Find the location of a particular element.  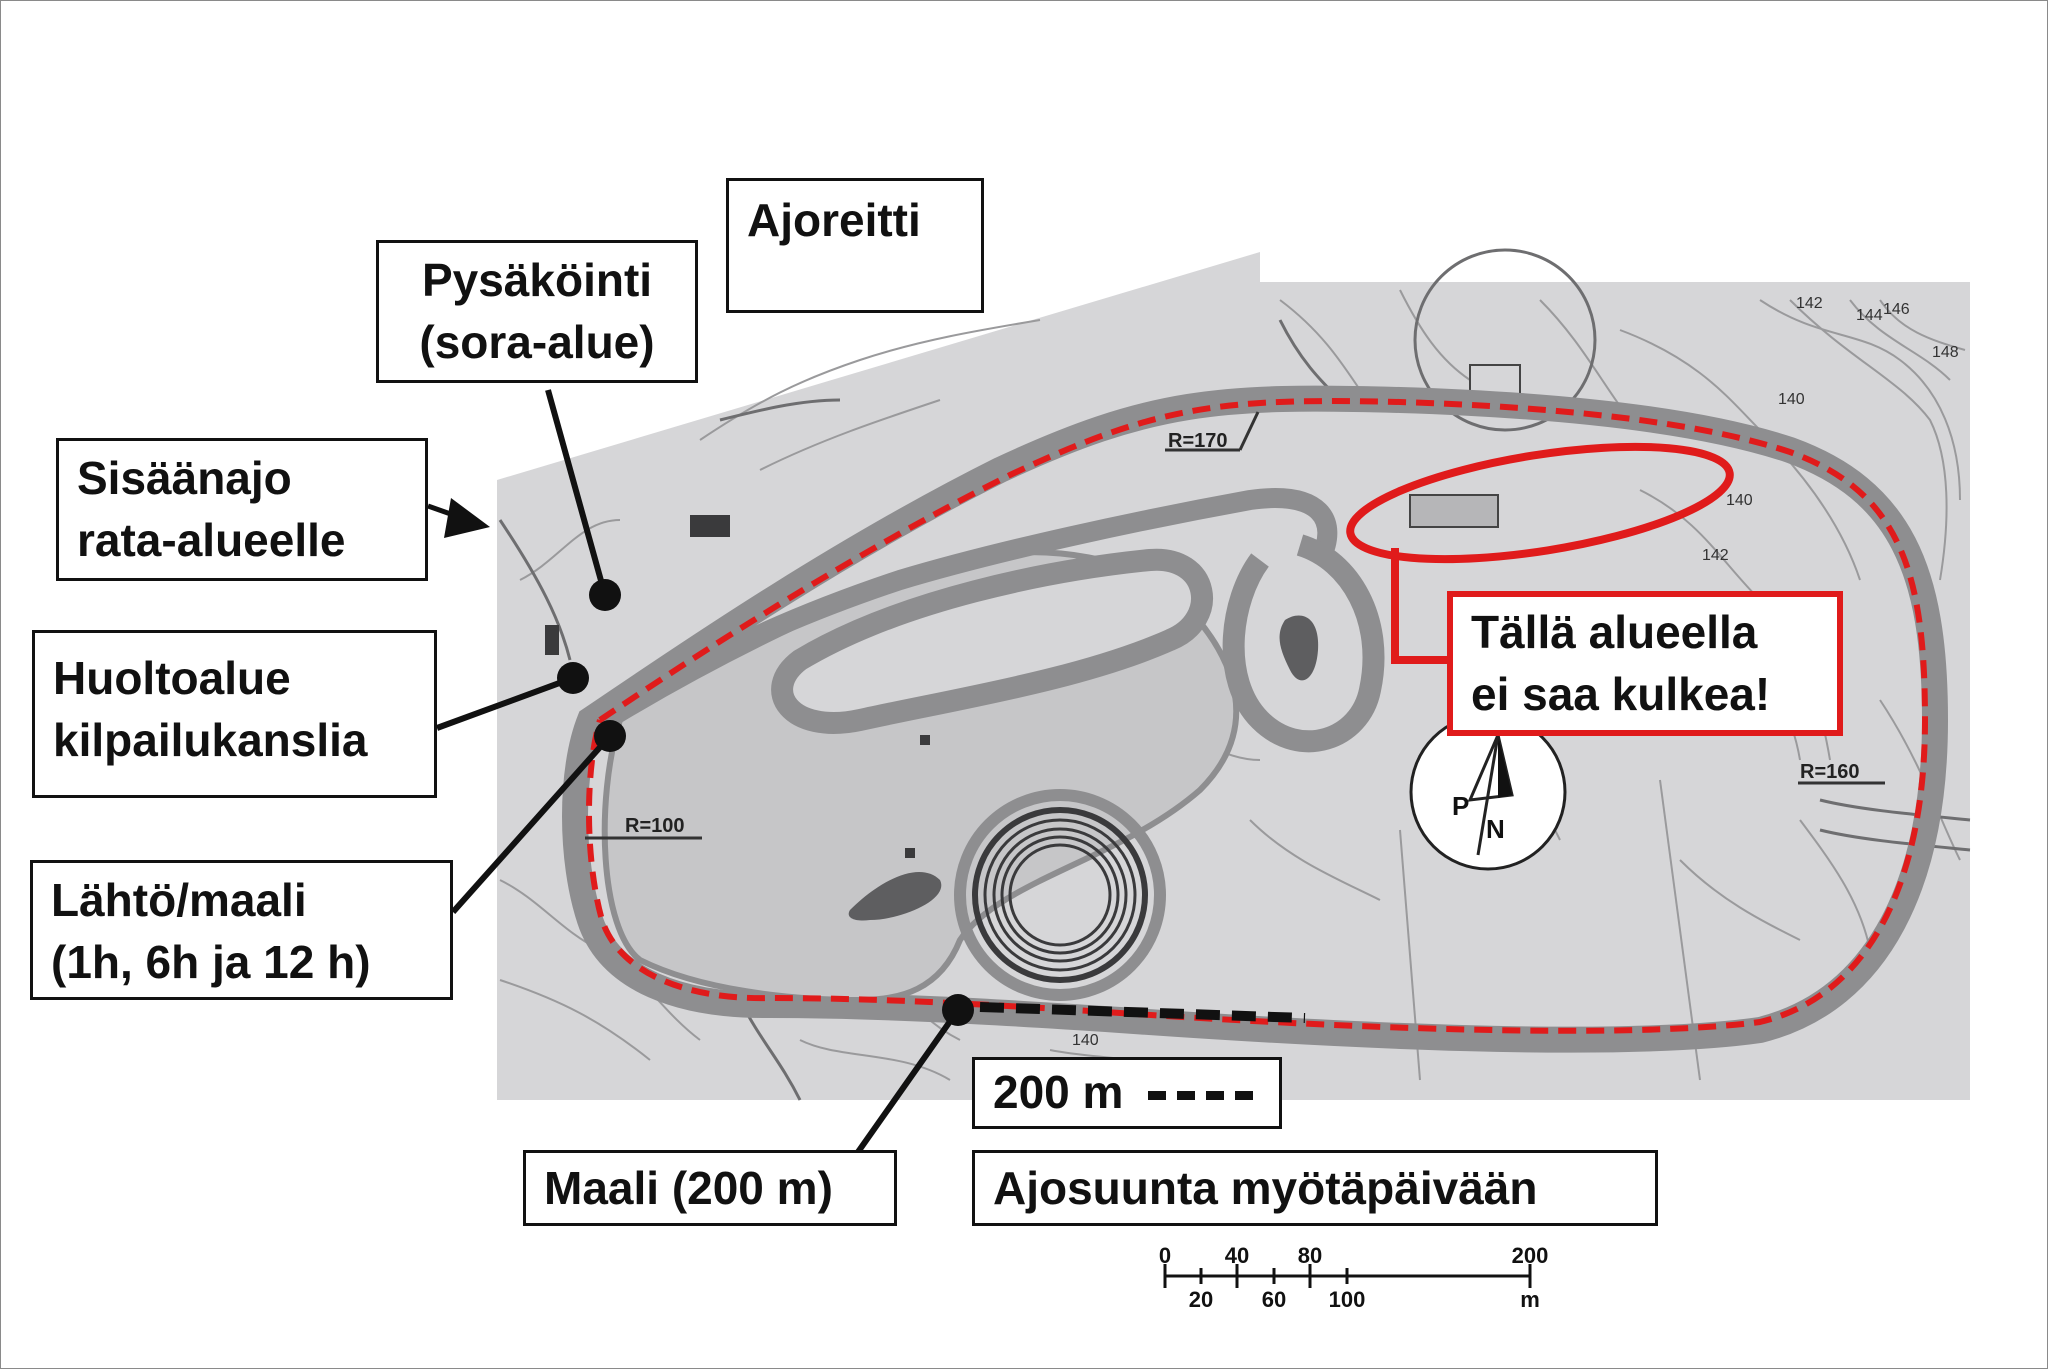

distance-200m-text: 200 m is located at coordinates (1058, 1092).